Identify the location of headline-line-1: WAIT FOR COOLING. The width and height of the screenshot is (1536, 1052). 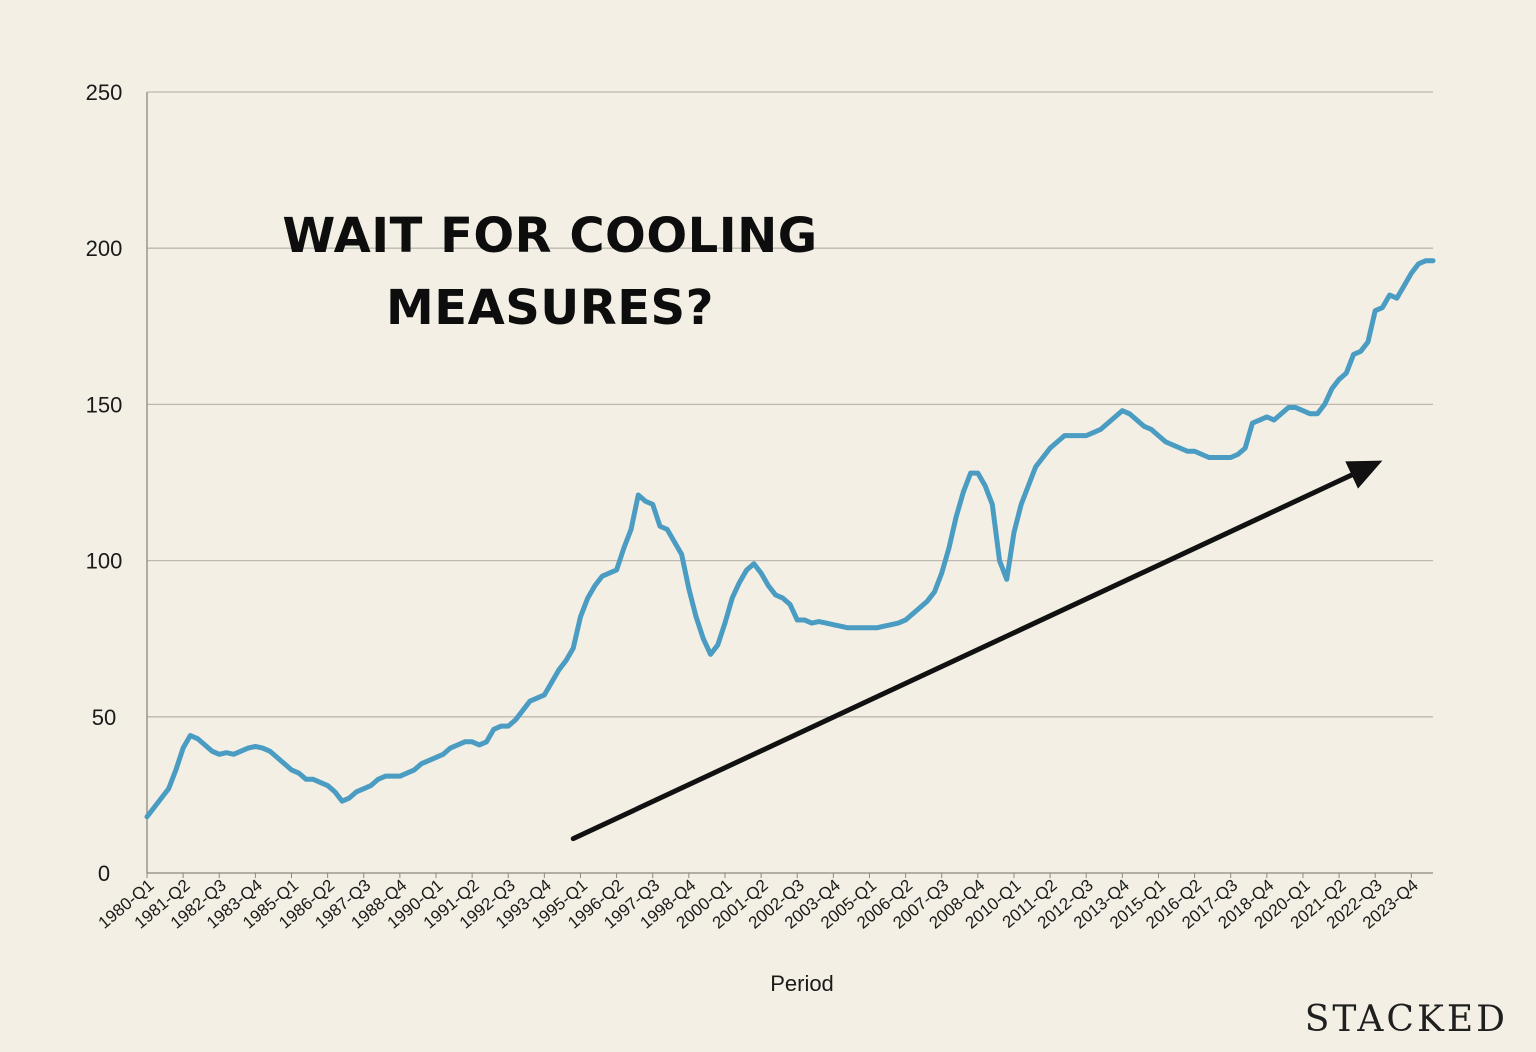
(550, 236).